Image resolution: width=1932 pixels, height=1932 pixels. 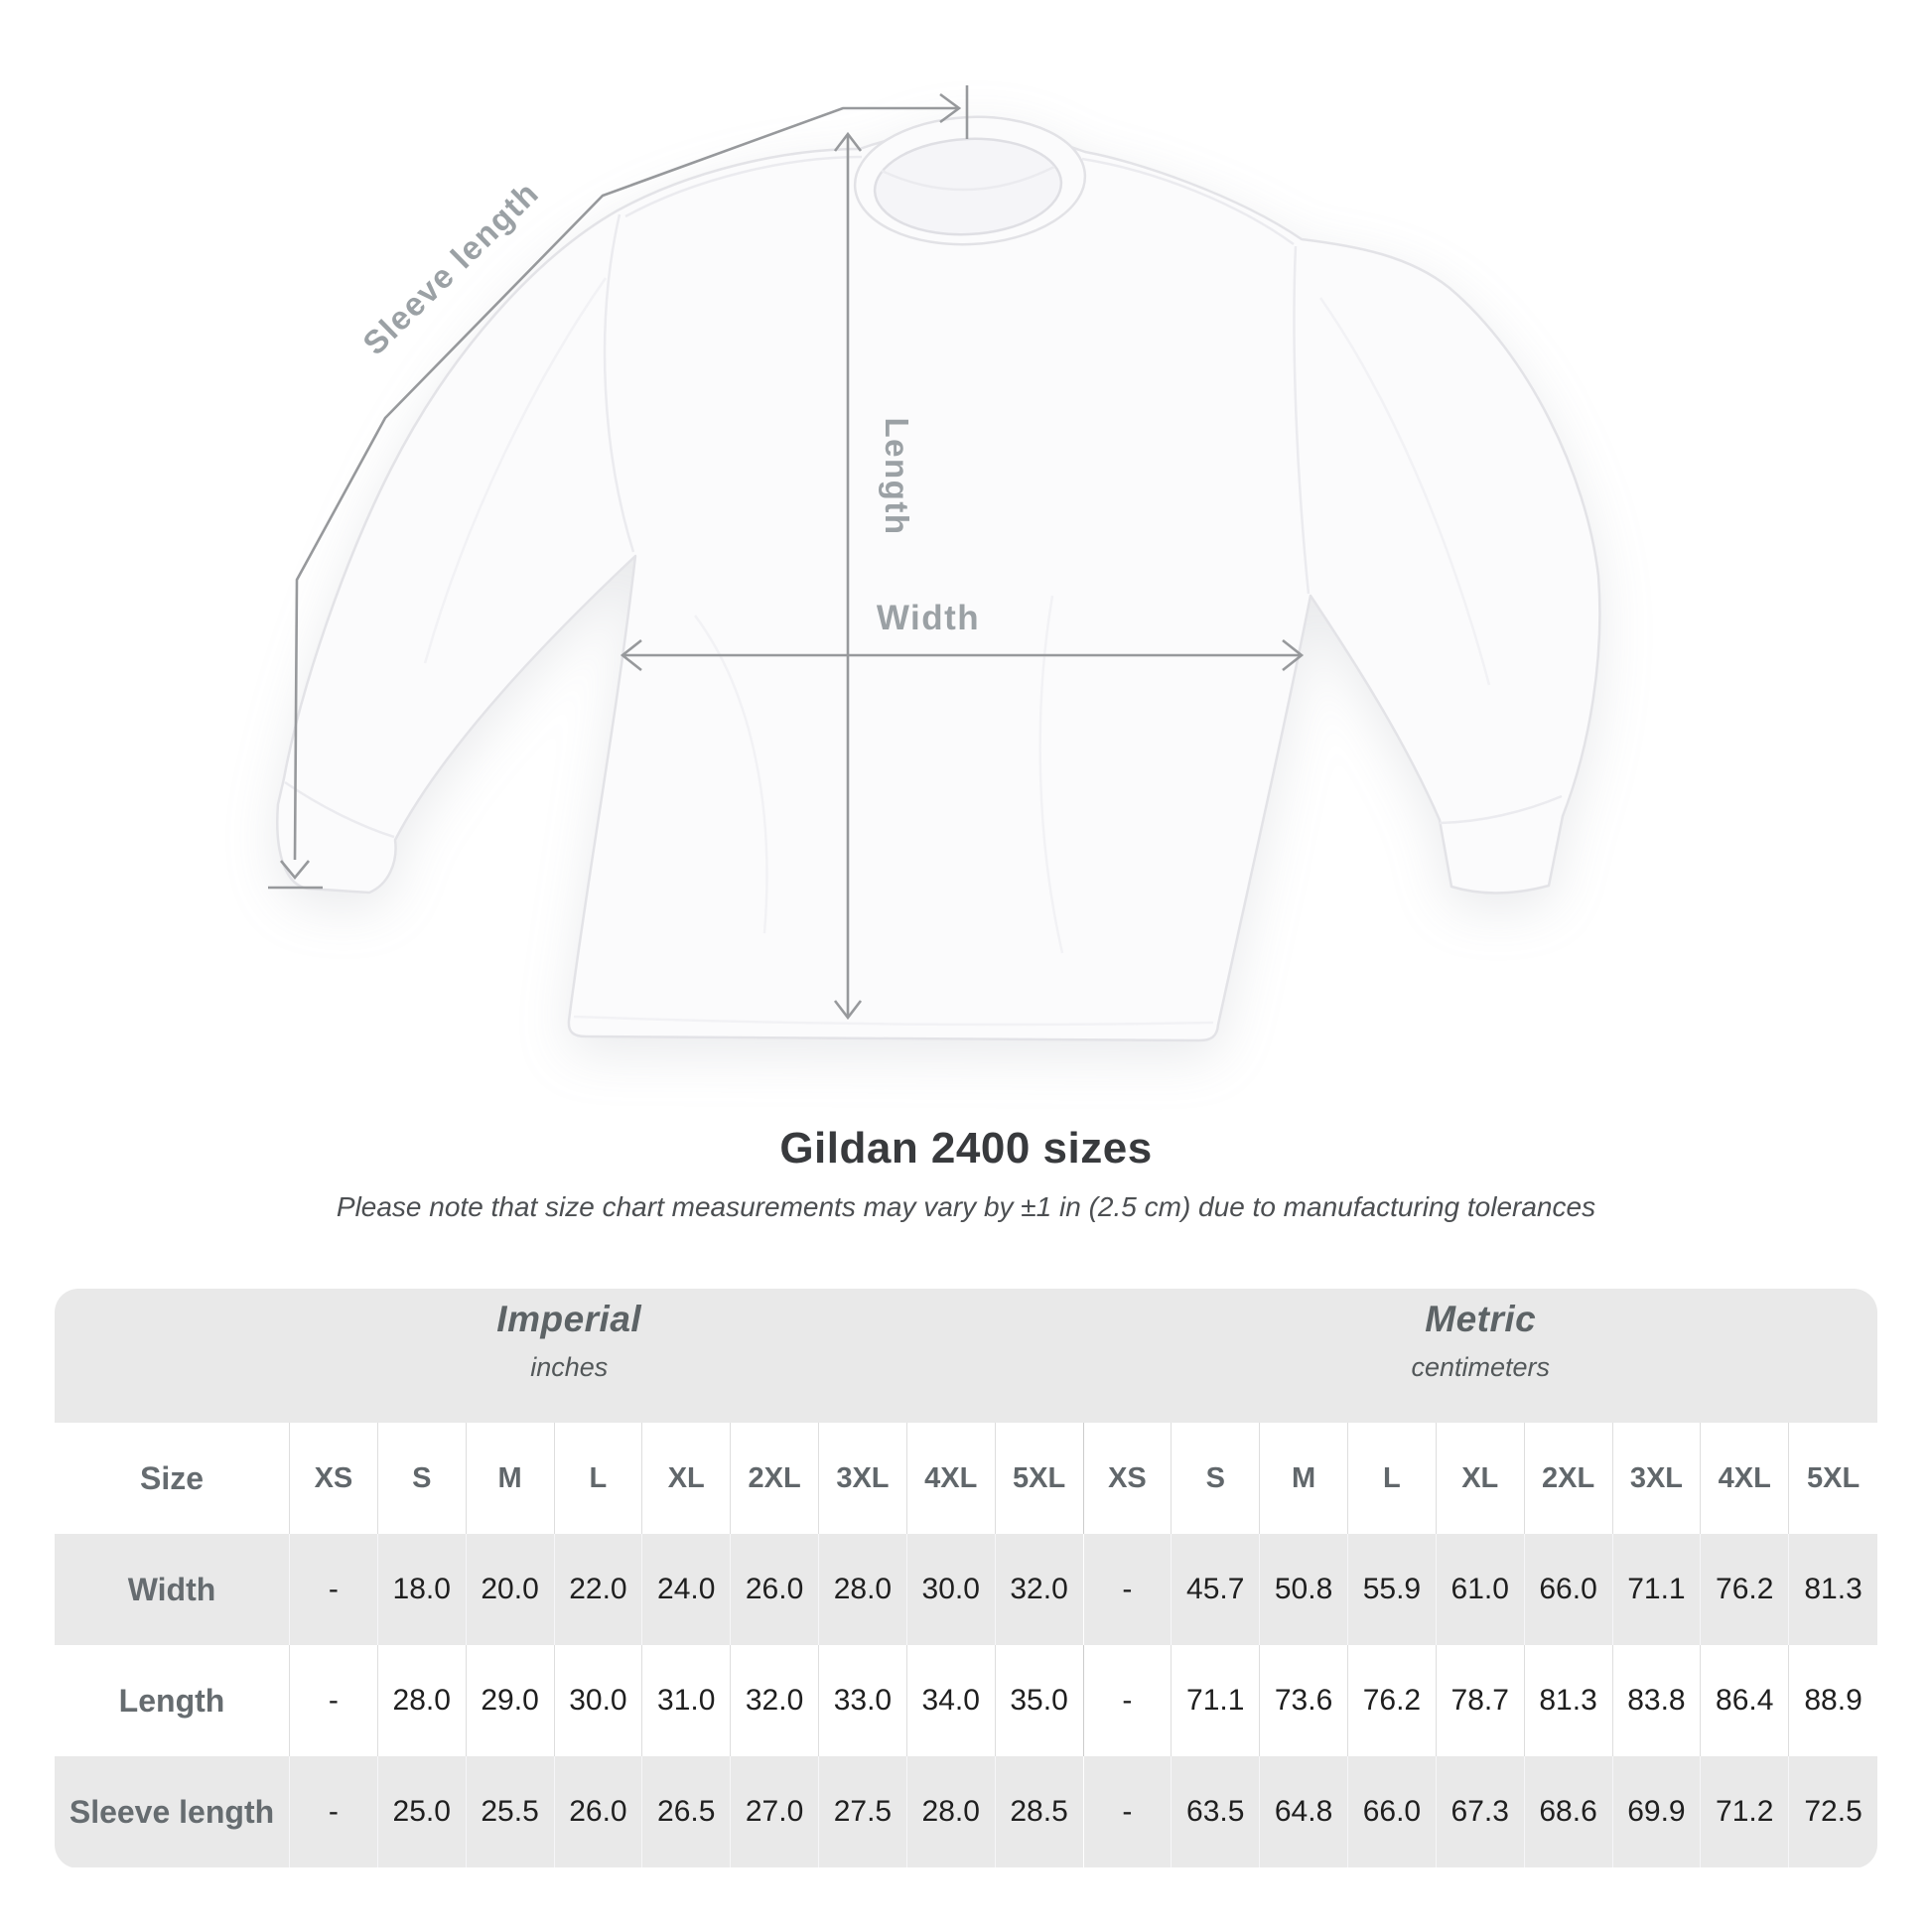 What do you see at coordinates (516, 470) in the screenshot?
I see `sleeve-fold-left` at bounding box center [516, 470].